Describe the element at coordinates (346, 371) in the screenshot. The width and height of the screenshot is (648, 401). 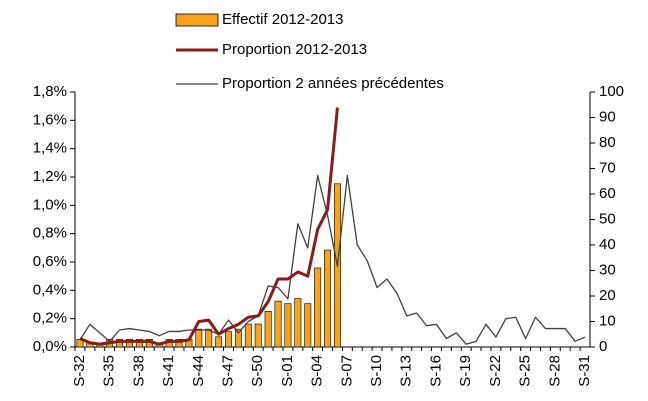
I see `x-tick-label: S-07` at that location.